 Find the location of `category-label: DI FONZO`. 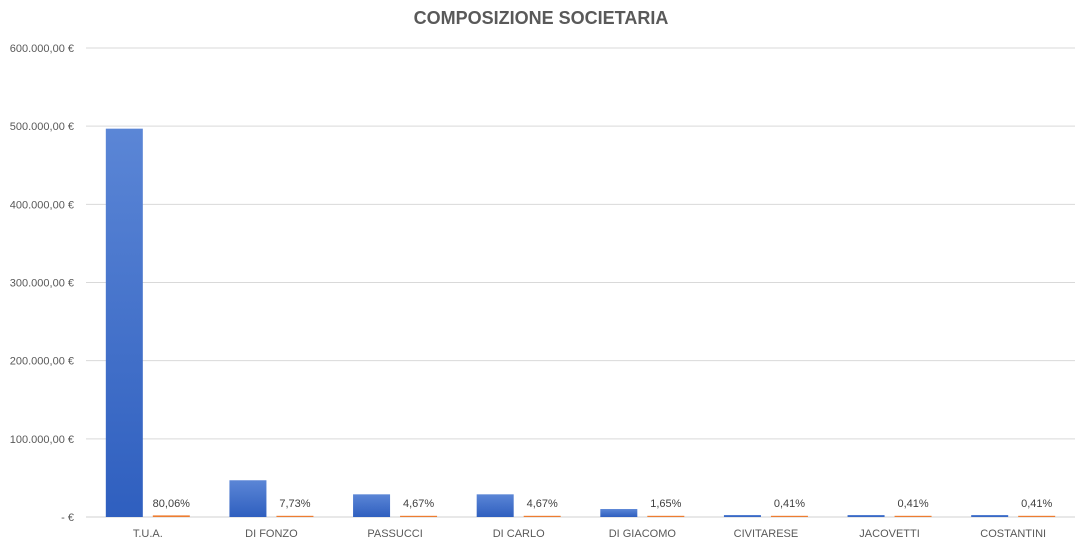

category-label: DI FONZO is located at coordinates (271, 534).